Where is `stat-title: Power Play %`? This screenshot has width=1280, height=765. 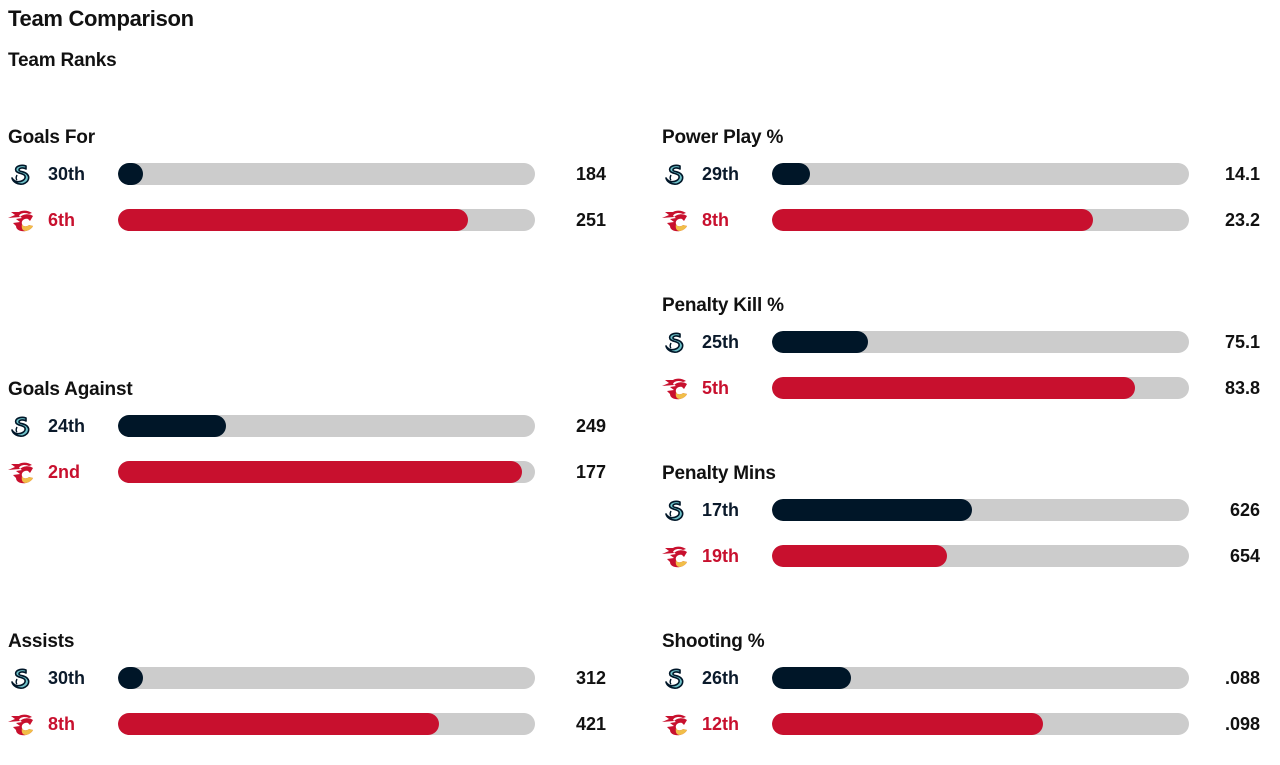
stat-title: Power Play % is located at coordinates (723, 137).